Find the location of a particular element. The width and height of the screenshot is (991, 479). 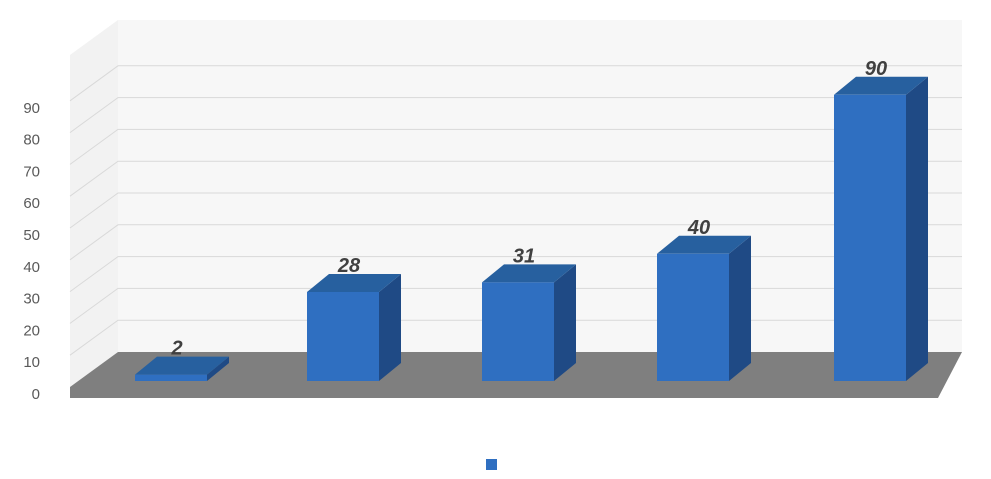

legend-swatch is located at coordinates (491, 464).